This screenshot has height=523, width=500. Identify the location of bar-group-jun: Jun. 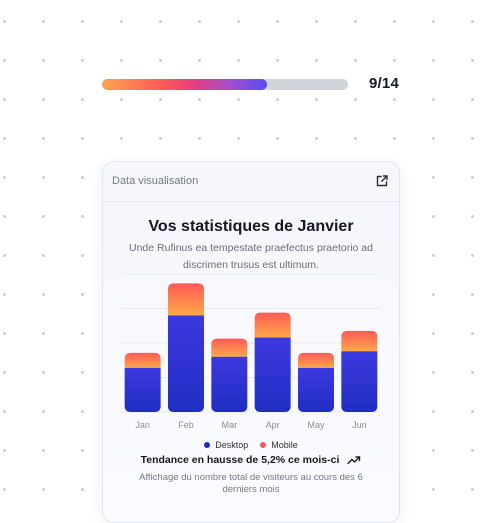
(359, 380).